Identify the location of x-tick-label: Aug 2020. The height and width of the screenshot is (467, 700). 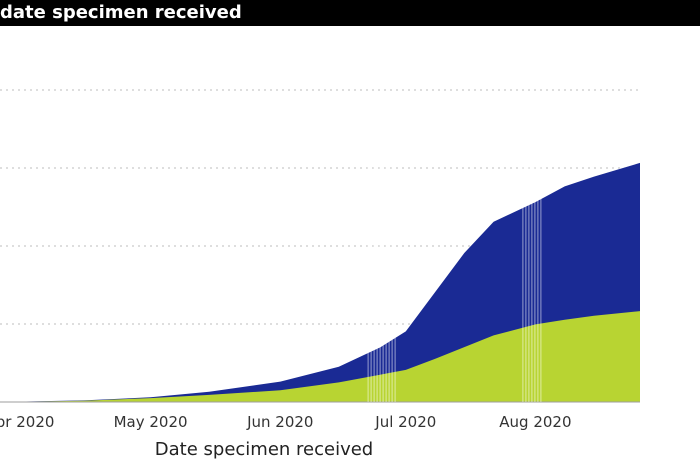
(535, 422).